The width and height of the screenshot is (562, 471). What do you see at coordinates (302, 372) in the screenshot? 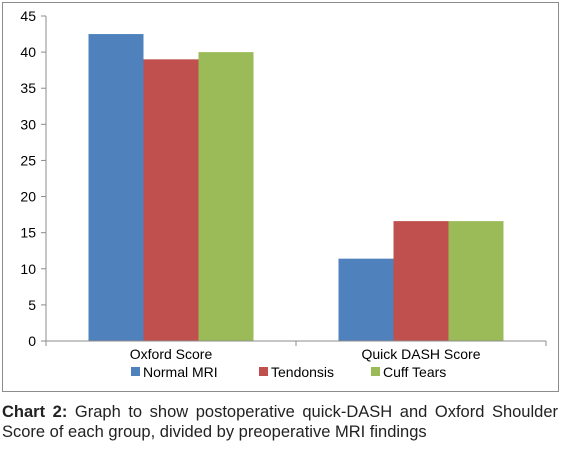
I see `legend-label-tendonsis: Tendonsis` at bounding box center [302, 372].